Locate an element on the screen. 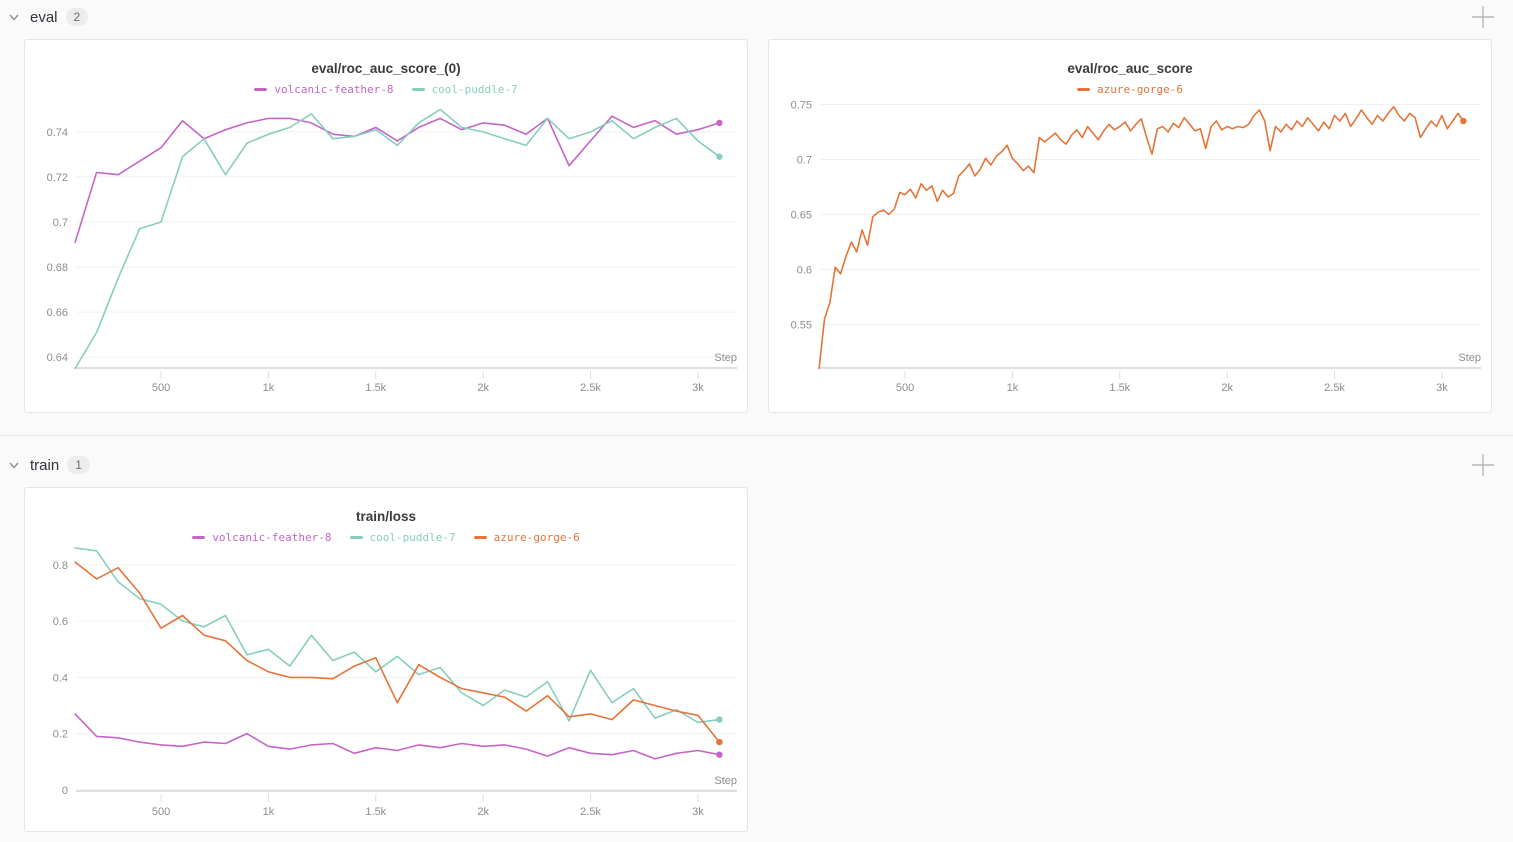  y-tick-label: 0.55 is located at coordinates (801, 326).